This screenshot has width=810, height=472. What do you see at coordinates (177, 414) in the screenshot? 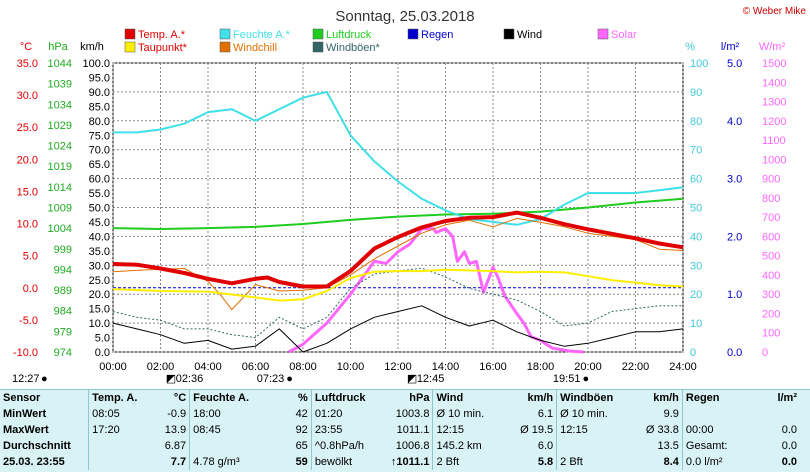
I see `stats-cell: -0.9` at bounding box center [177, 414].